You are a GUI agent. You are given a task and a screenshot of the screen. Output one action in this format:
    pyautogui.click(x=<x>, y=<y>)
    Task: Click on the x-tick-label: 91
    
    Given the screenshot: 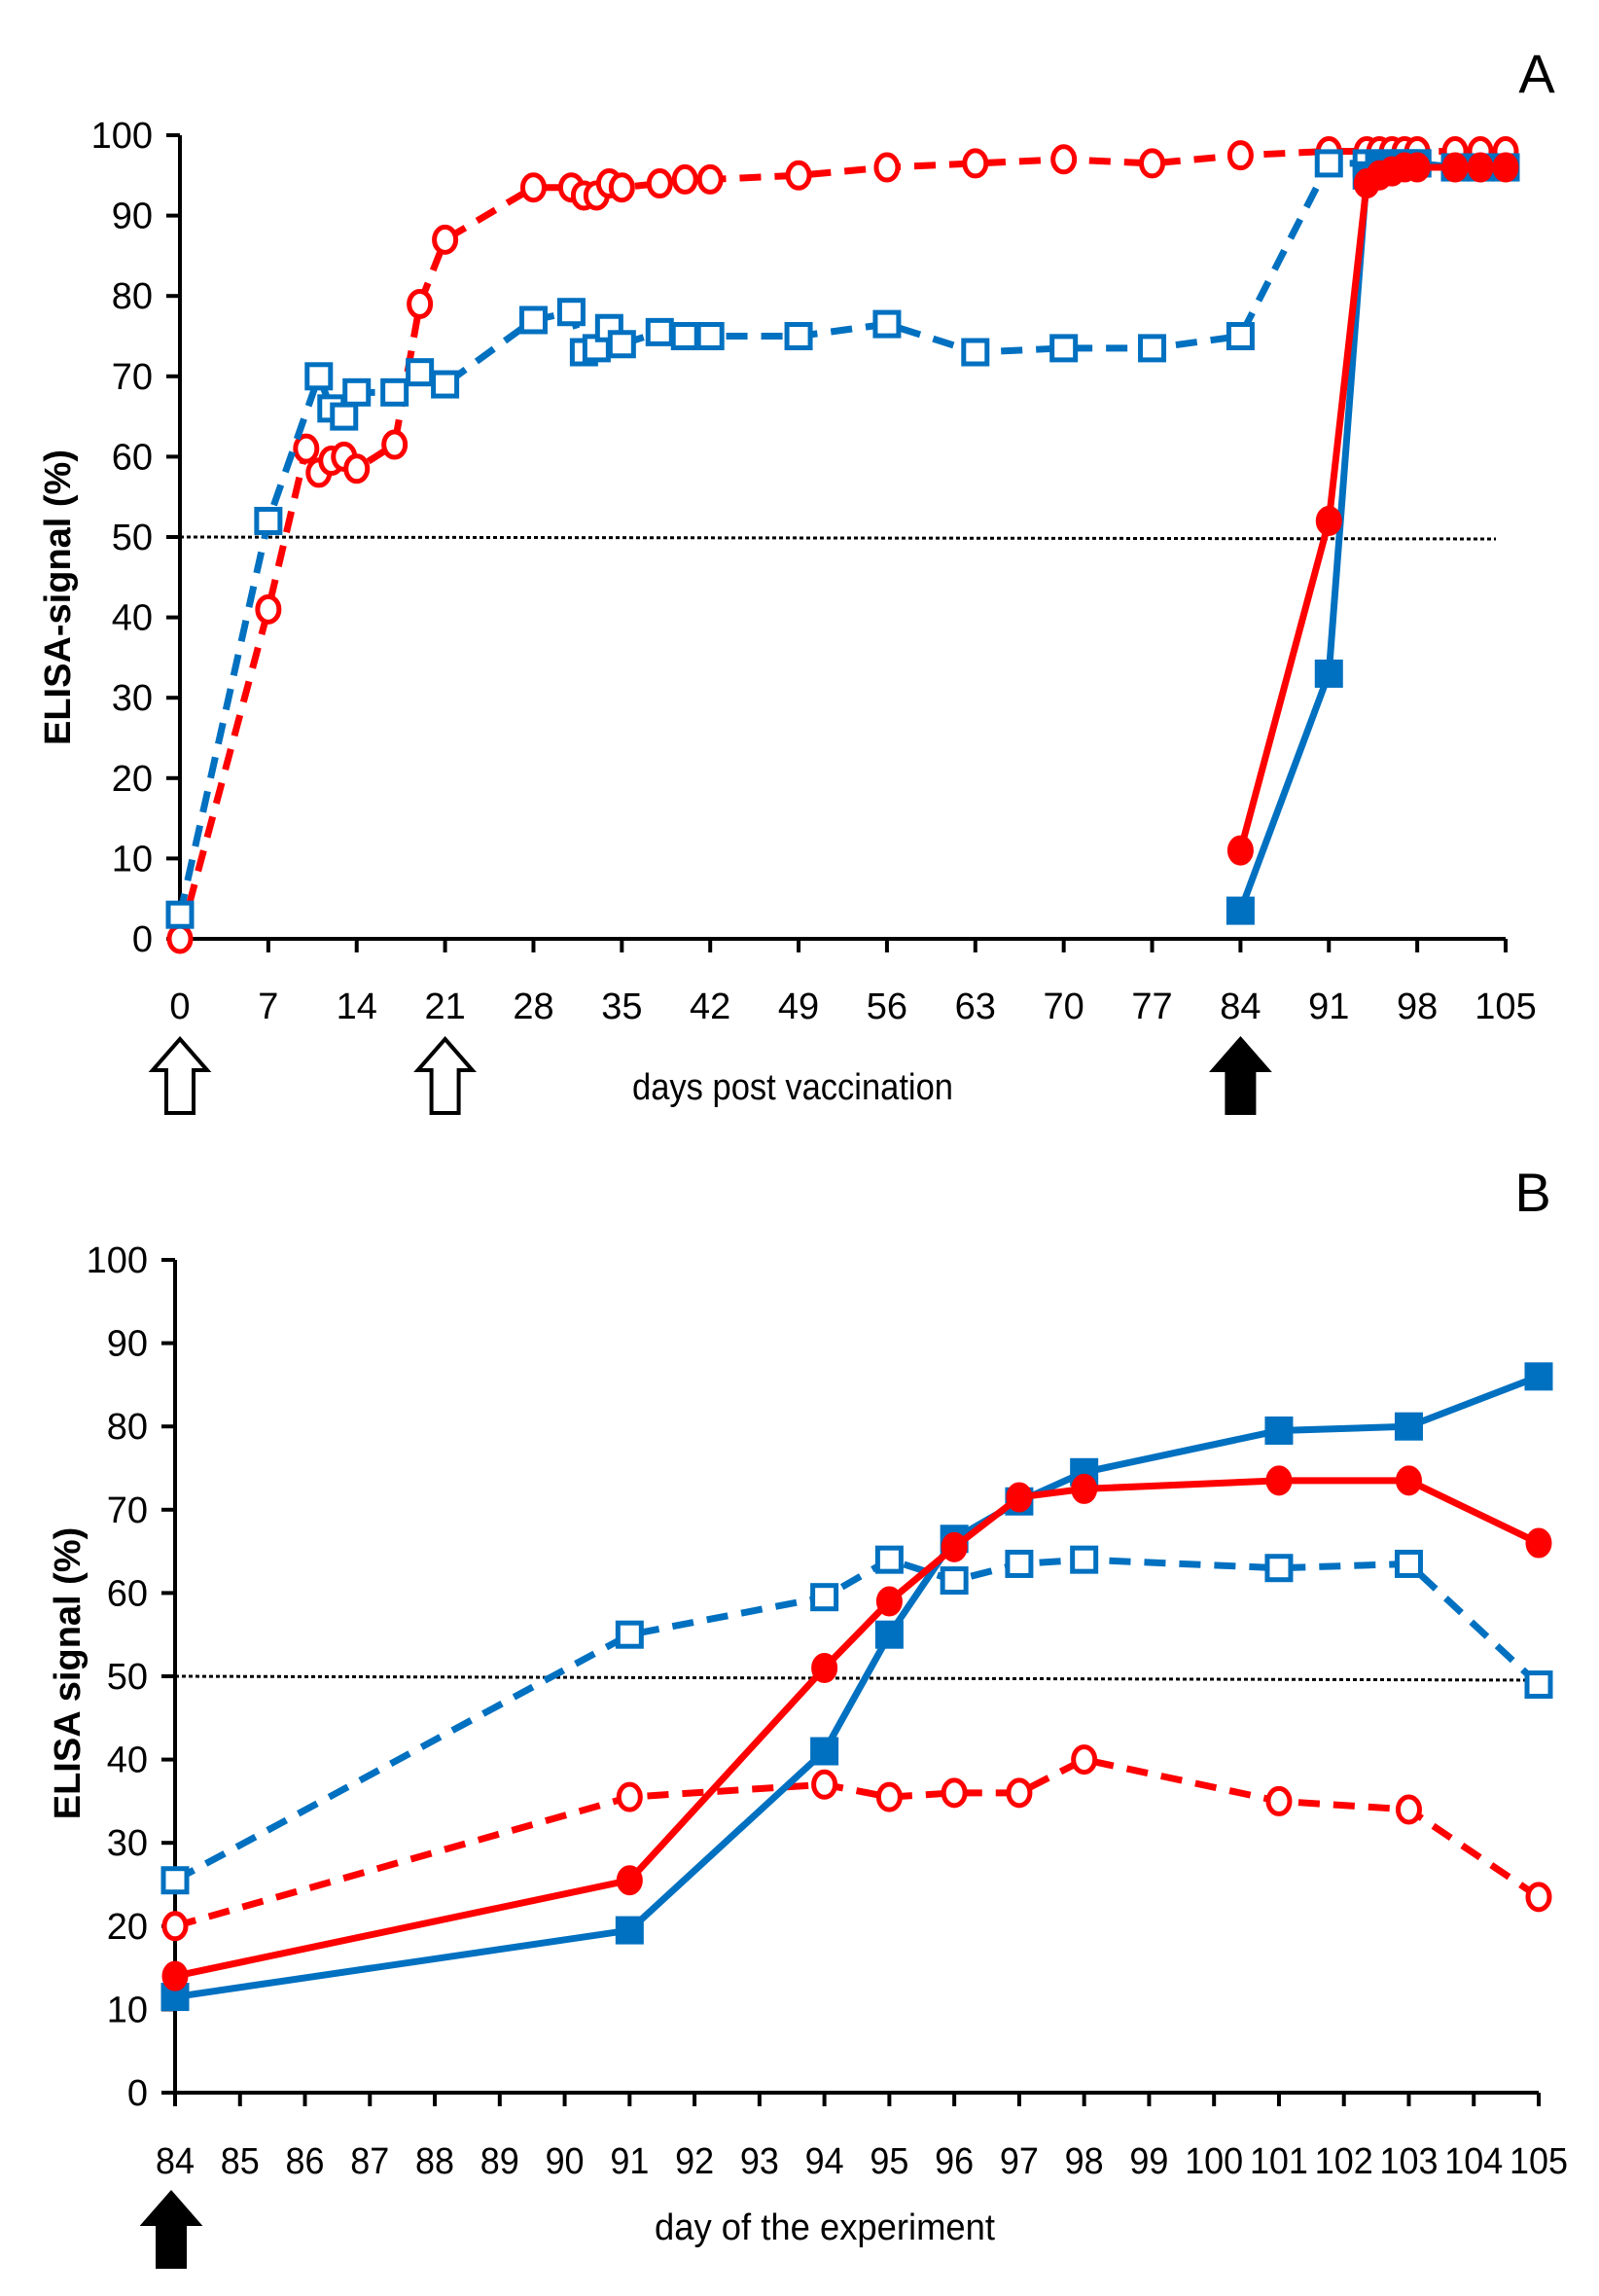 What is the action you would take?
    pyautogui.click(x=629, y=2161)
    